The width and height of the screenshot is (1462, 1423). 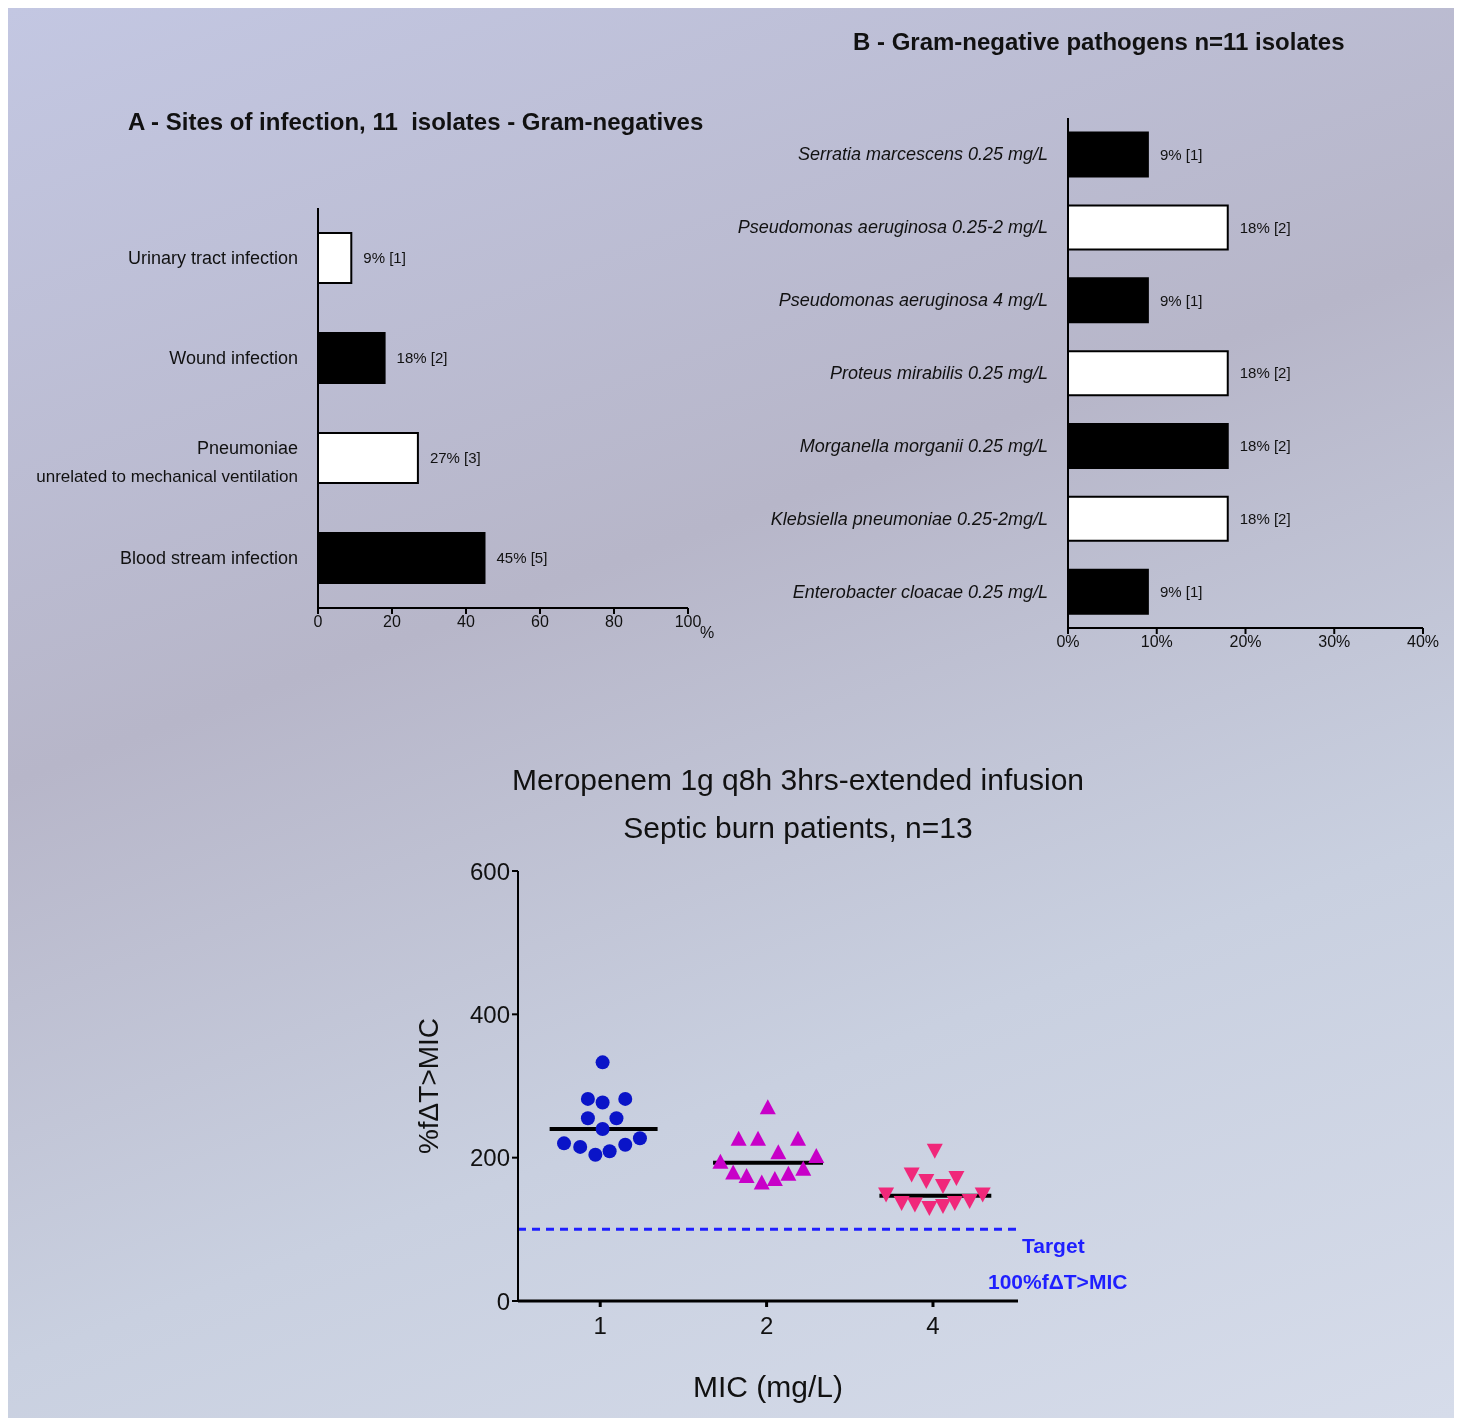 I want to click on y-tick-label: Morganella morganii 0.25 mg/L, so click(x=923, y=445).